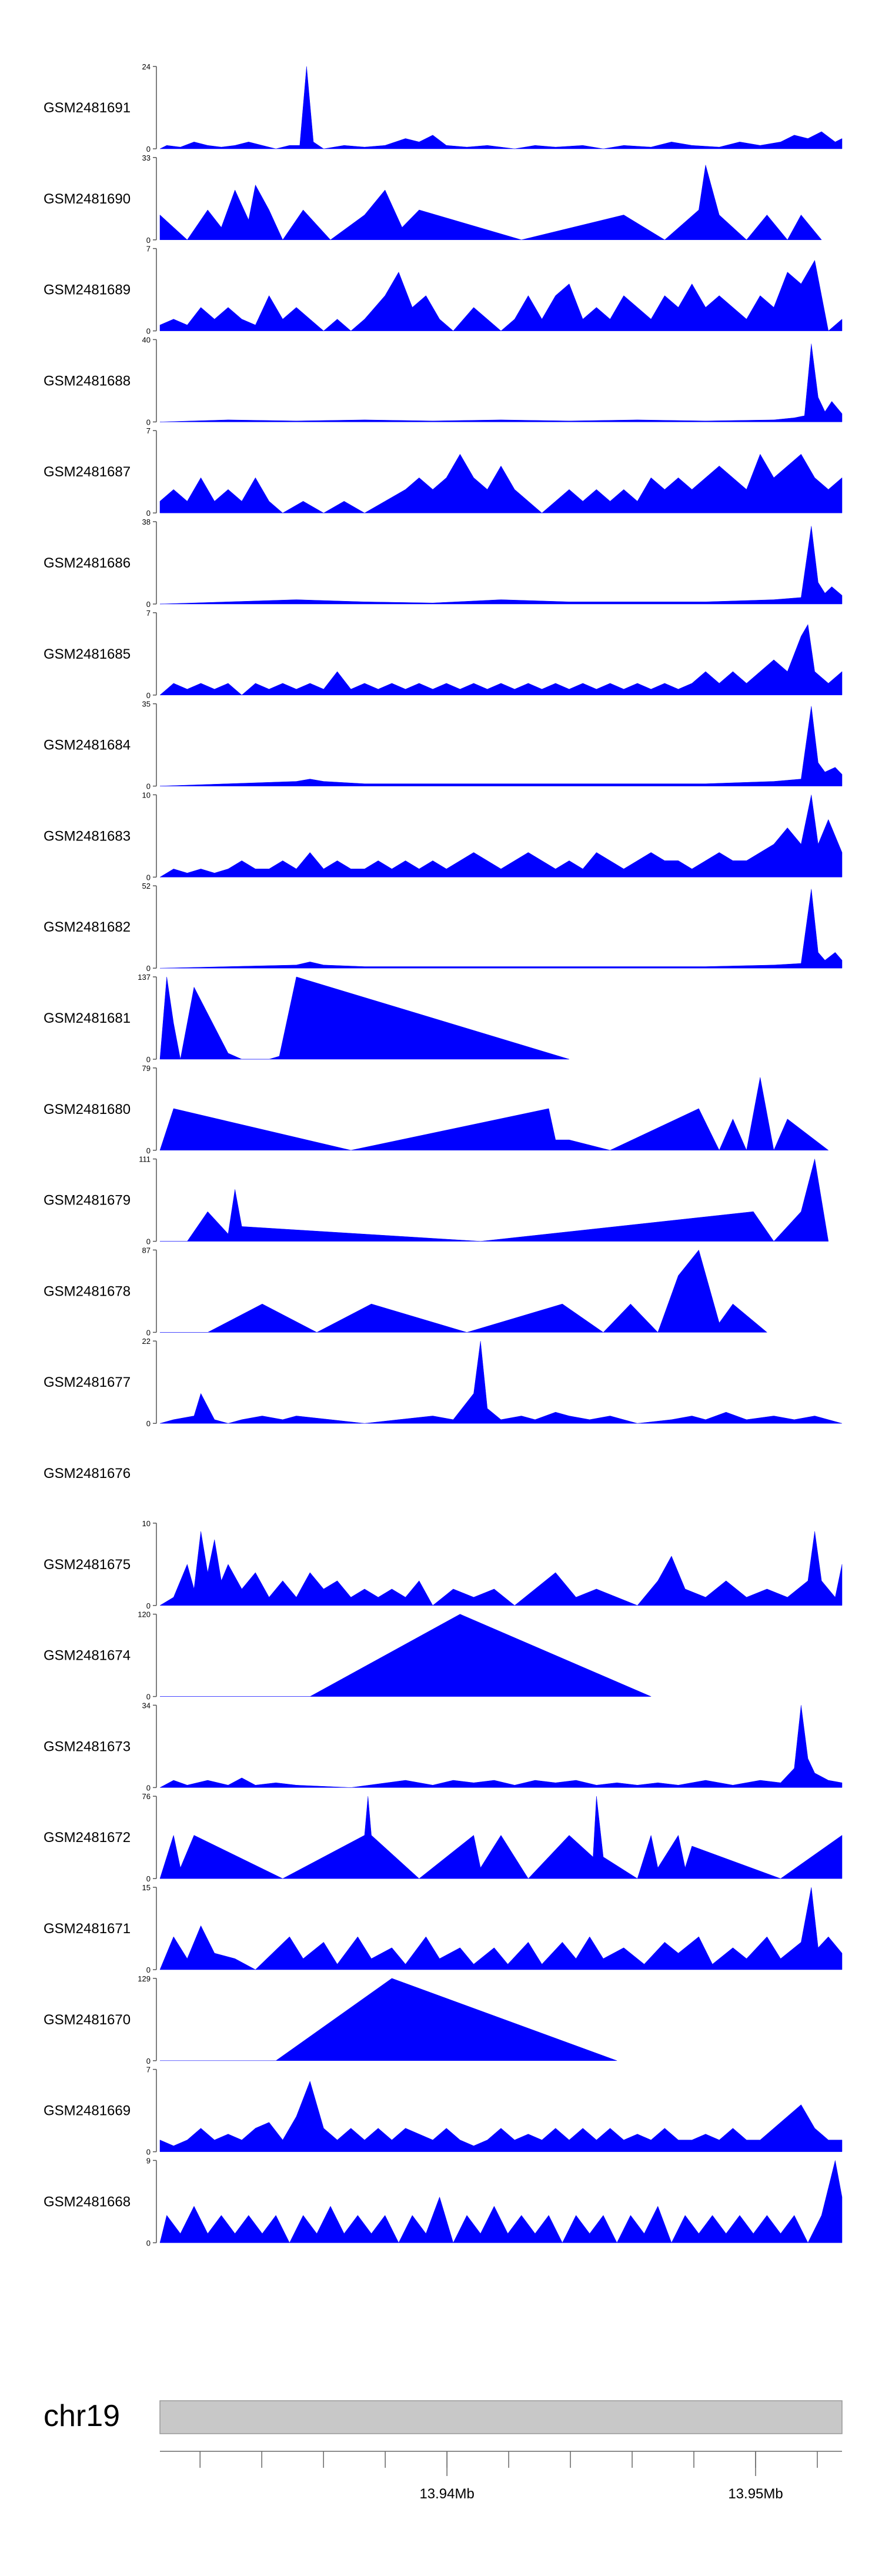 This screenshot has width=882, height=2576. Describe the element at coordinates (87, 1291) in the screenshot. I see `track-label: GSM2481678` at that location.